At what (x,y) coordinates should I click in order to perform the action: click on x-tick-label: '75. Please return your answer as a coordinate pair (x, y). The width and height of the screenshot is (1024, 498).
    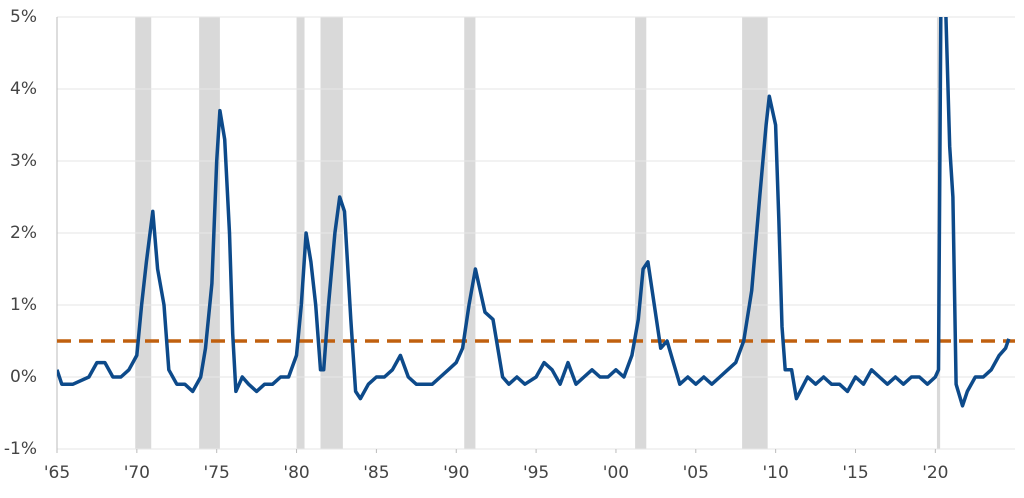
    Looking at the image, I should click on (217, 473).